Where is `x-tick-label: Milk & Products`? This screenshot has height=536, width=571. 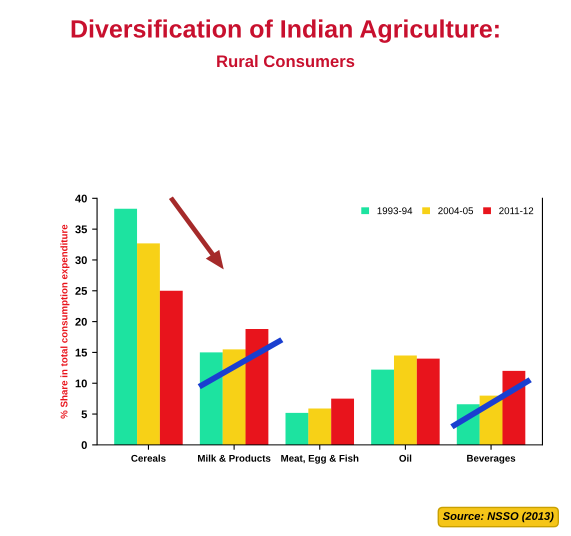
x-tick-label: Milk & Products is located at coordinates (234, 458).